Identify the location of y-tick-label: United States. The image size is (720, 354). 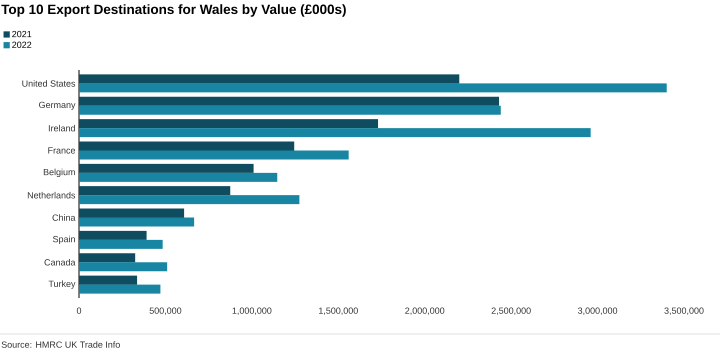
(49, 83).